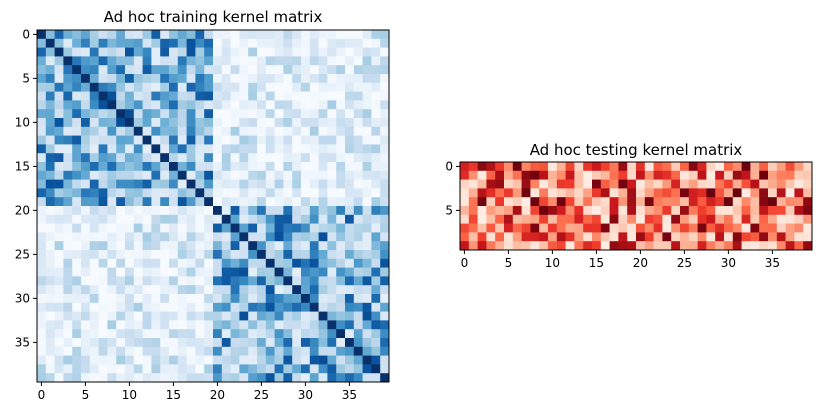 The width and height of the screenshot is (822, 416). Describe the element at coordinates (728, 263) in the screenshot. I see `x-tick-label: 30` at that location.